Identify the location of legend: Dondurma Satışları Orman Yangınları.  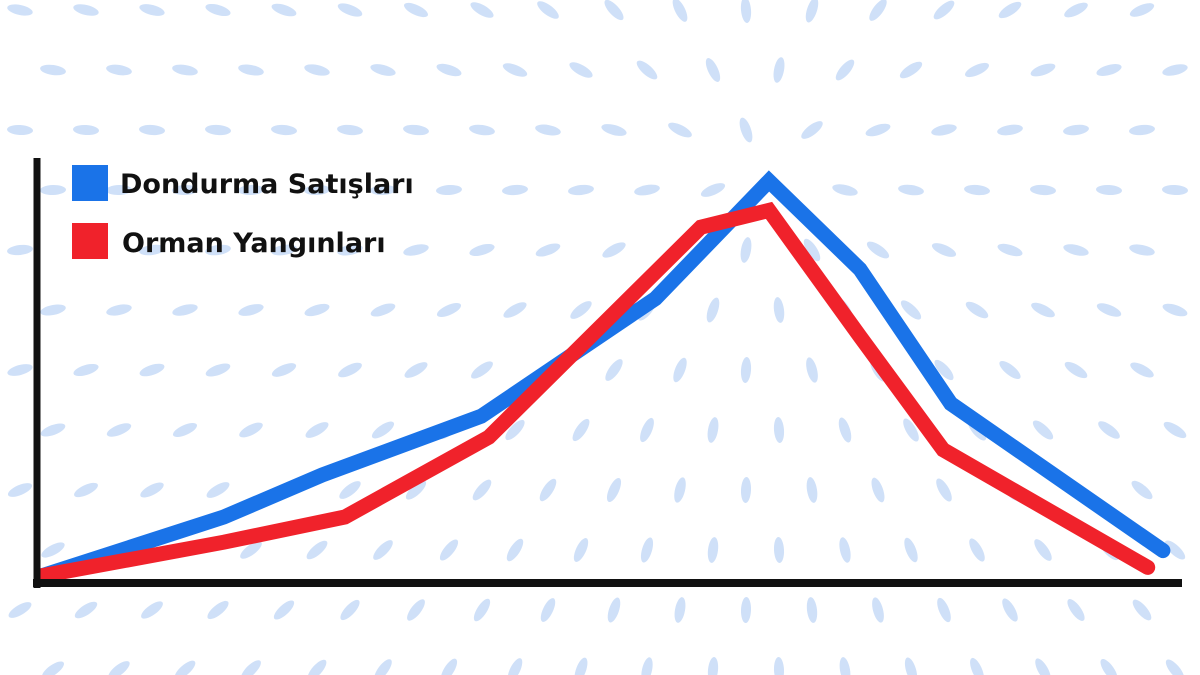
(243, 212).